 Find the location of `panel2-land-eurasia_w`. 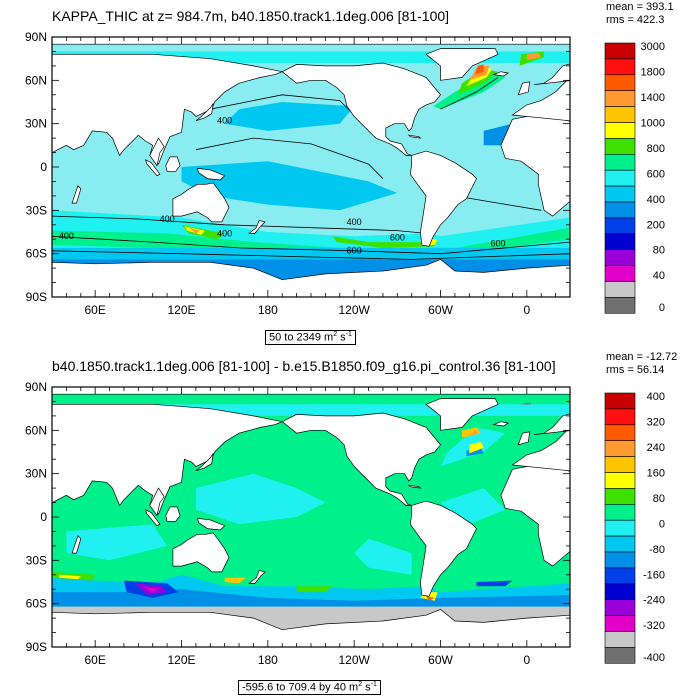

panel2-land-eurasia_w is located at coordinates (540, 447).